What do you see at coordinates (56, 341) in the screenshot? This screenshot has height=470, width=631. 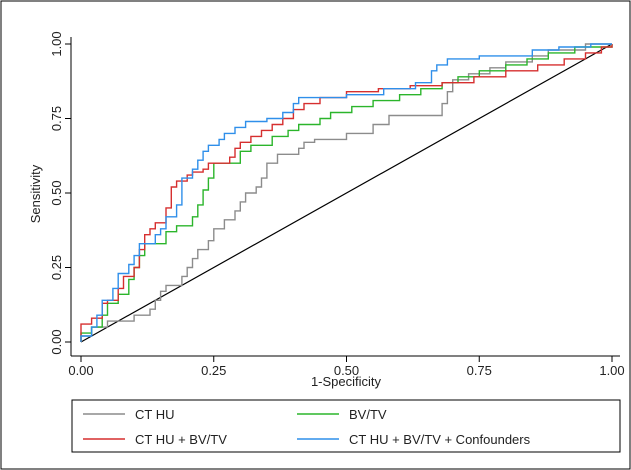 I see `y-tick-label: 0.00` at bounding box center [56, 341].